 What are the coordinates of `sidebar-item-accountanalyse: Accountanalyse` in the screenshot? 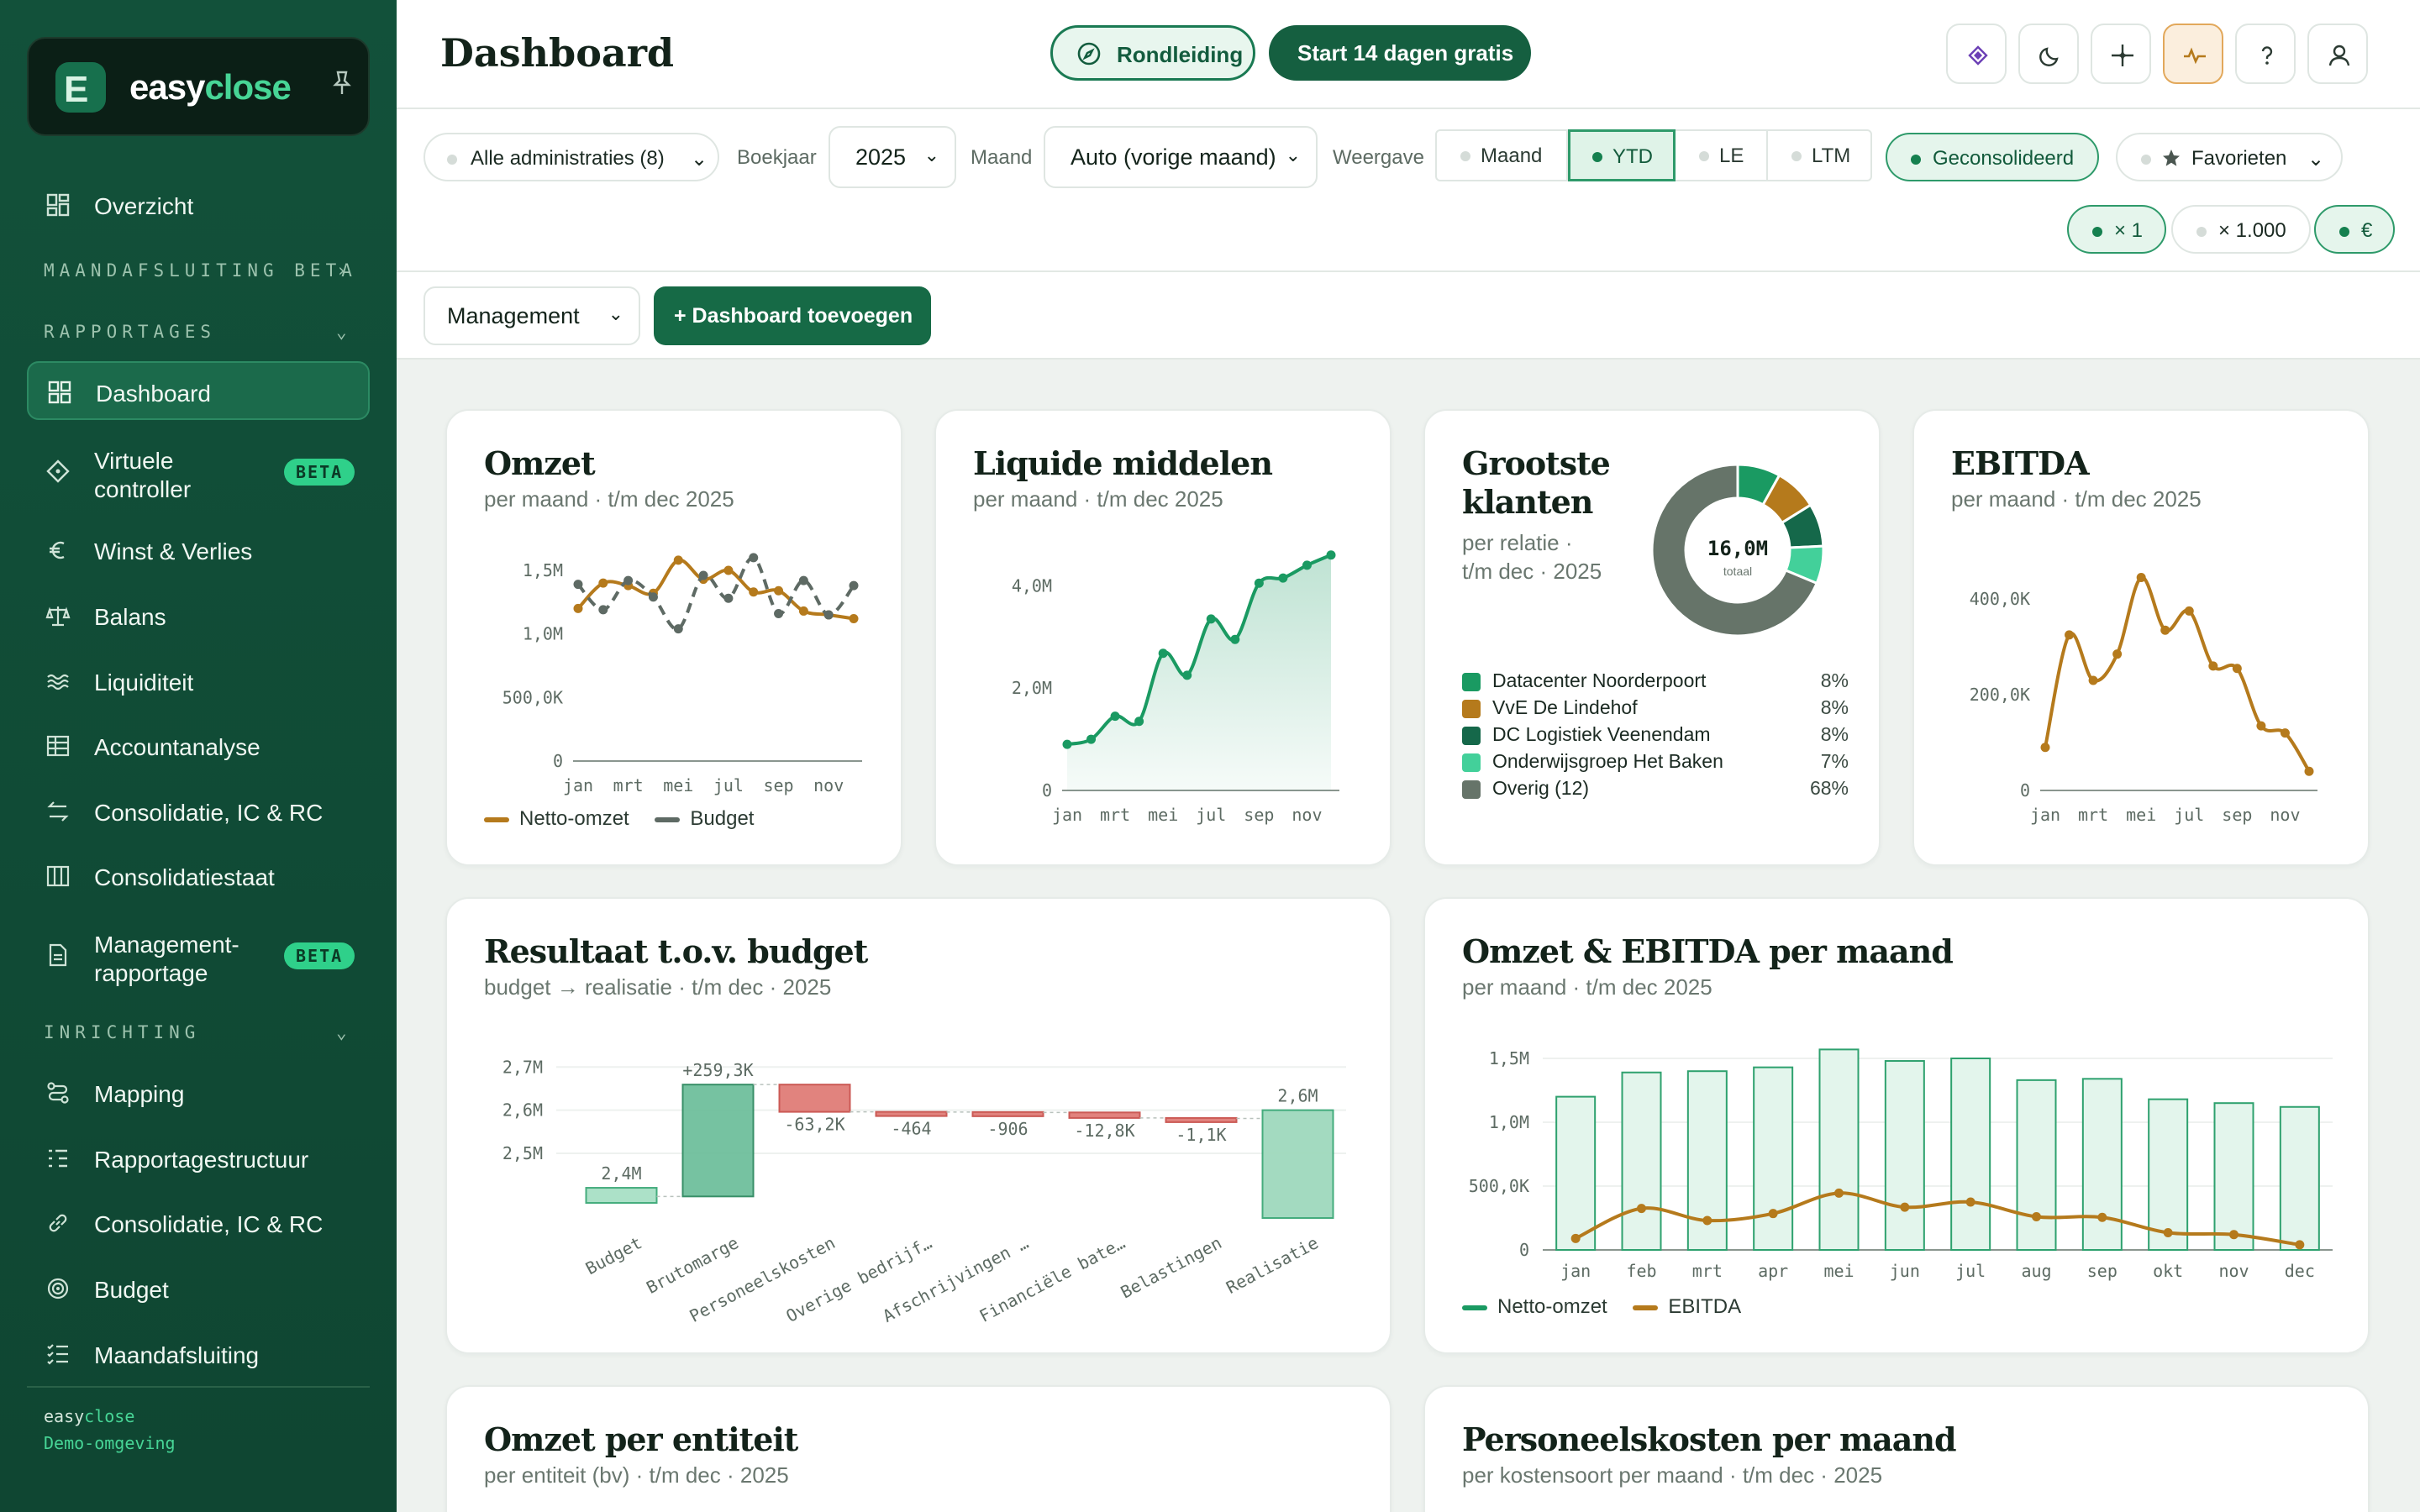 It's located at (199, 746).